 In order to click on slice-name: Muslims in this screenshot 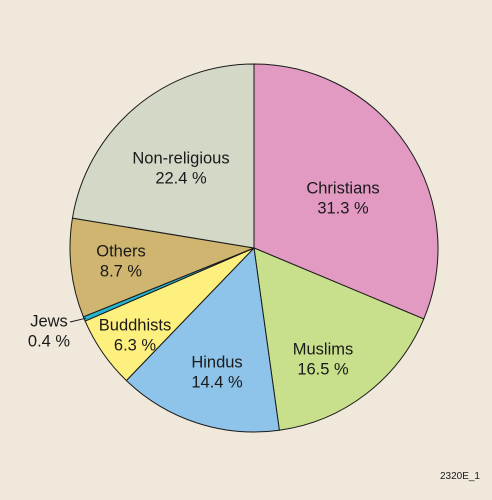, I will do `click(323, 350)`.